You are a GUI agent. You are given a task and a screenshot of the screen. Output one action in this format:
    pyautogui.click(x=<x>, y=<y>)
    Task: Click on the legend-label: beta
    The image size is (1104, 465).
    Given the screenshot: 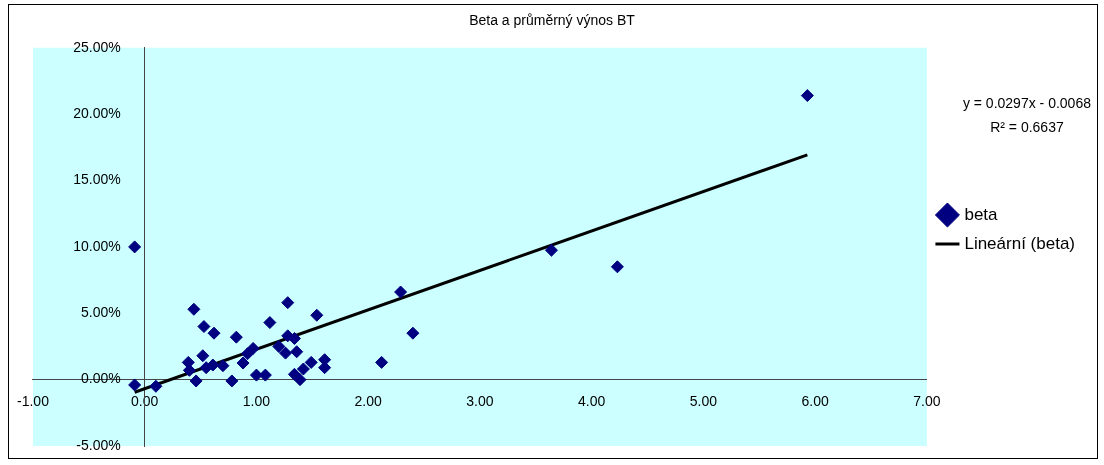 What is the action you would take?
    pyautogui.click(x=981, y=214)
    